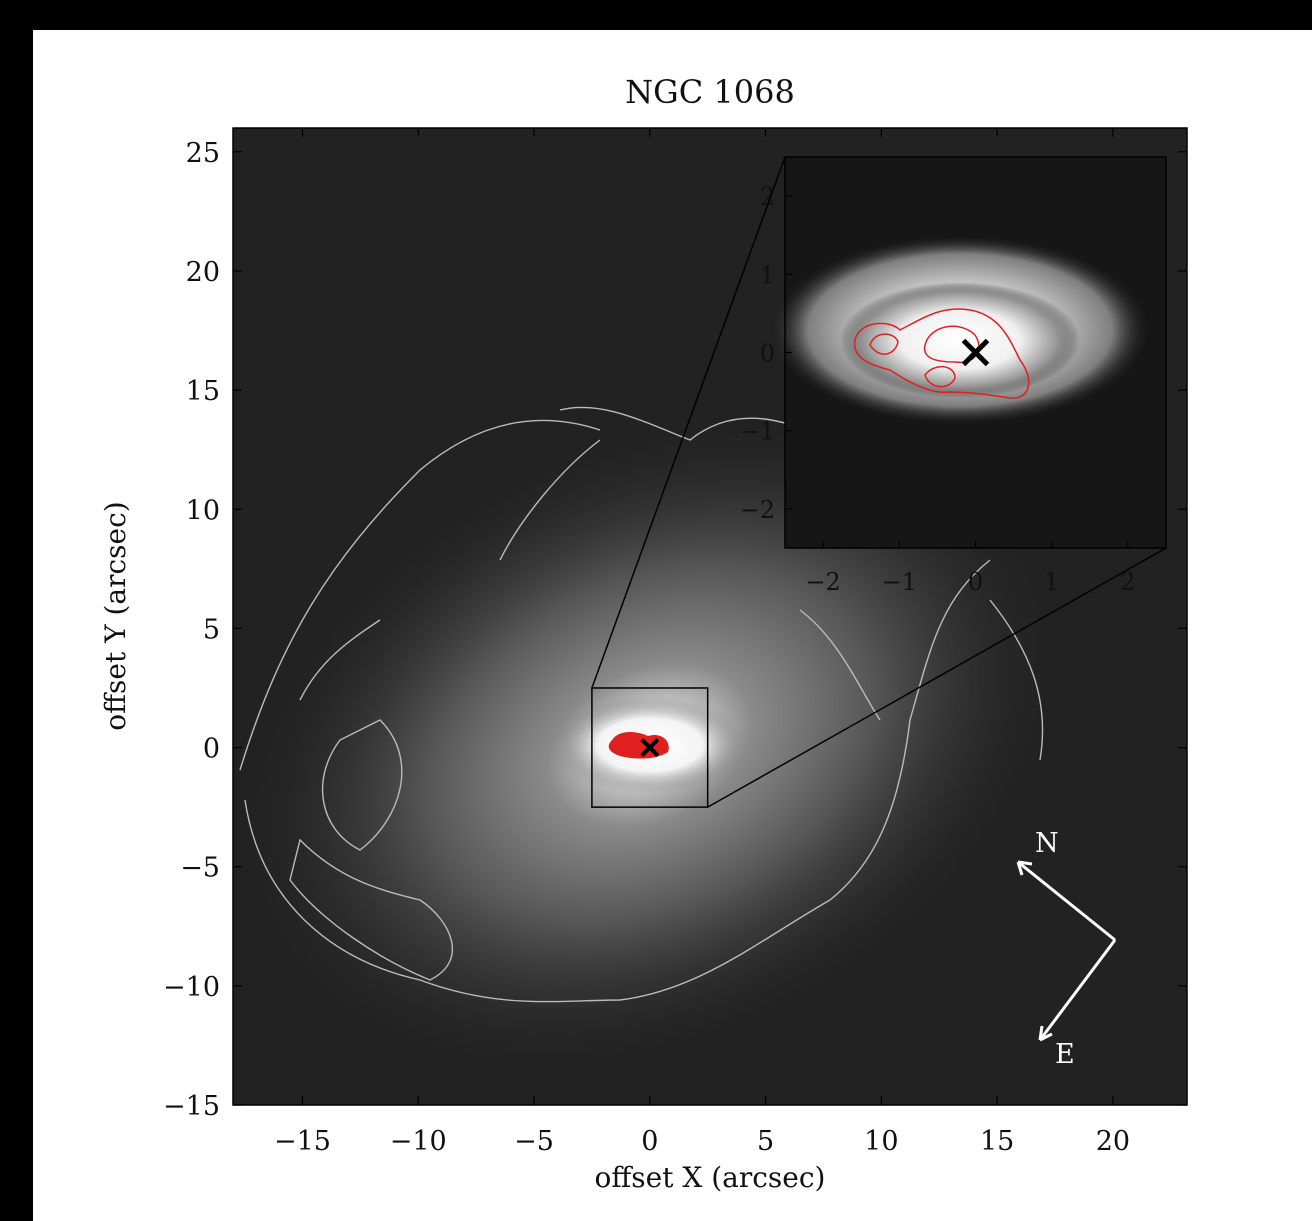 The width and height of the screenshot is (1312, 1221). What do you see at coordinates (16, 610) in the screenshot?
I see `frame-left` at bounding box center [16, 610].